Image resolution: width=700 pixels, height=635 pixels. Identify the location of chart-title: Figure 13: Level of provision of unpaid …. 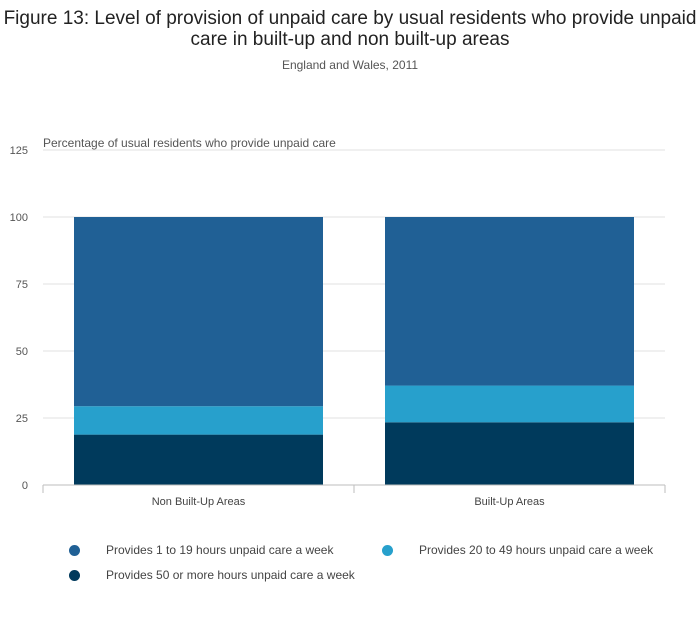
(350, 29).